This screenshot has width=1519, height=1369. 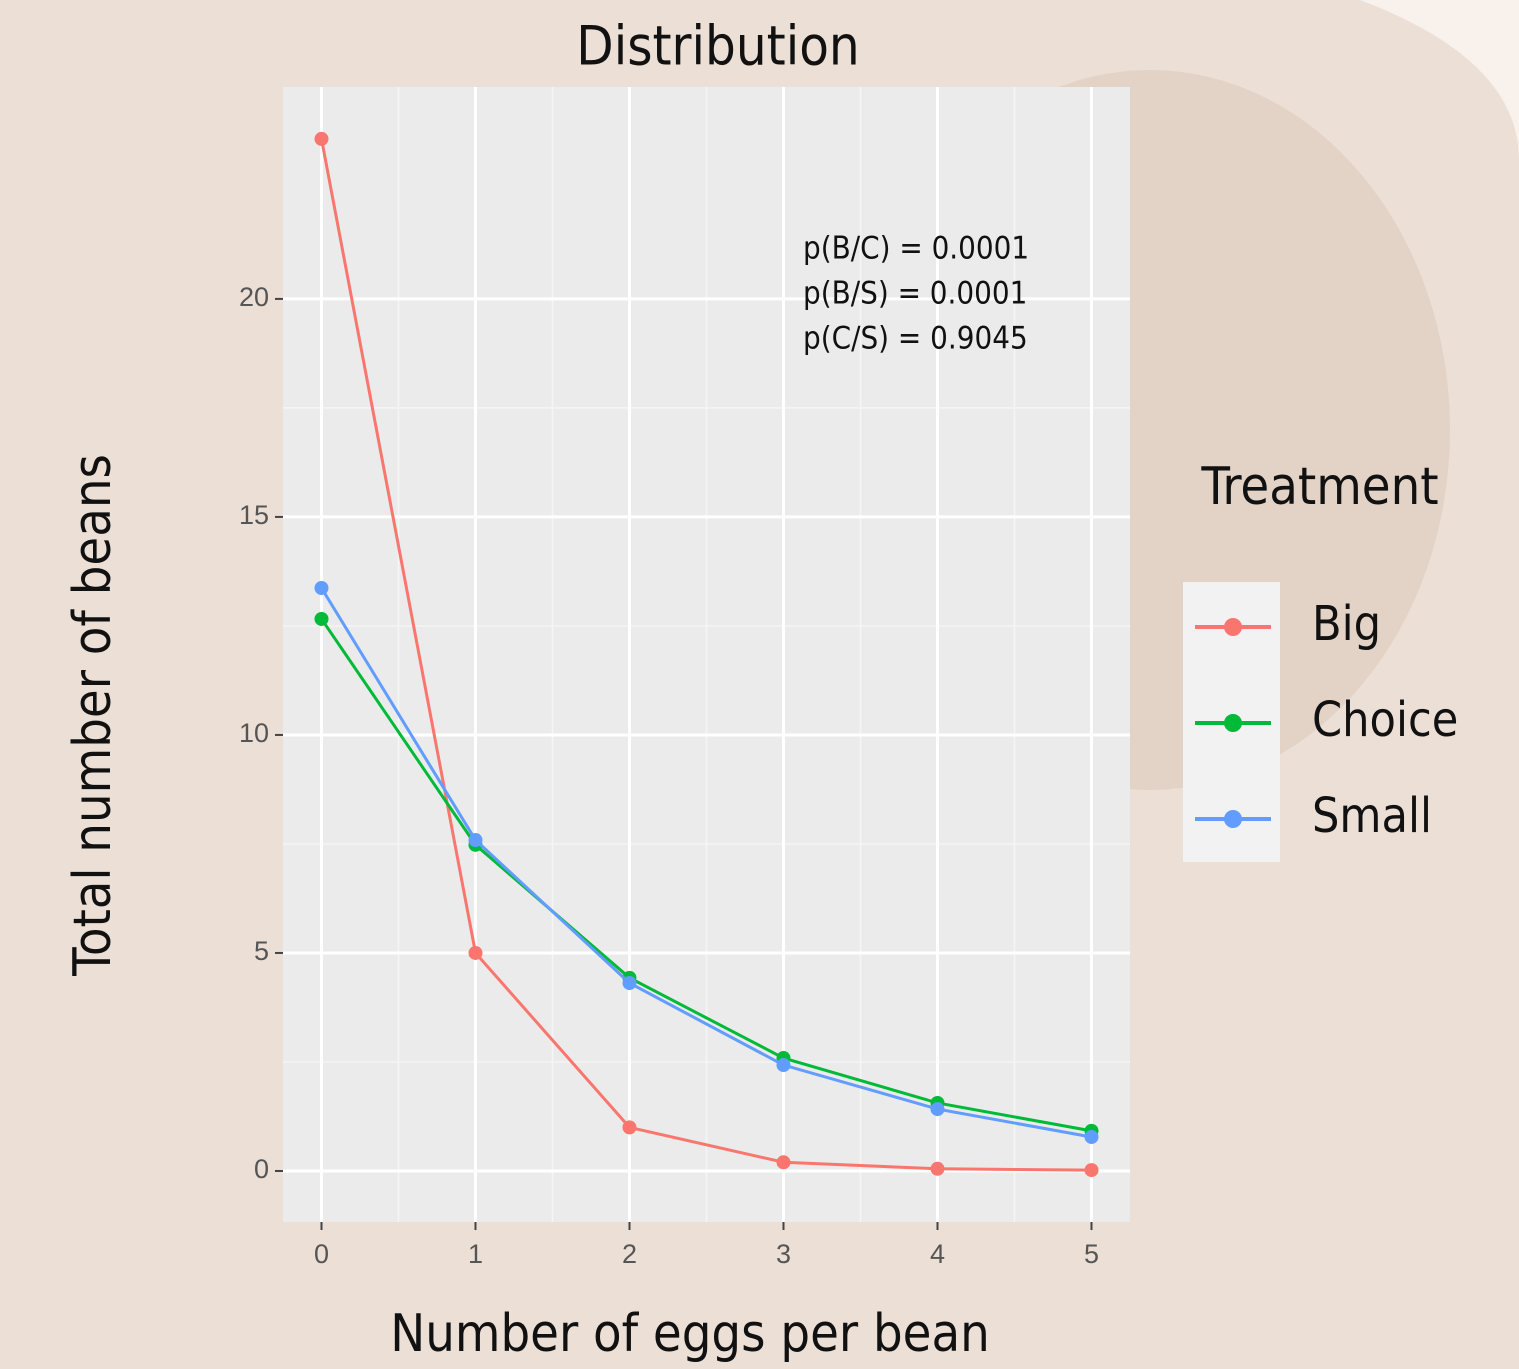 I want to click on x-tick-label: 5, so click(x=1091, y=1254).